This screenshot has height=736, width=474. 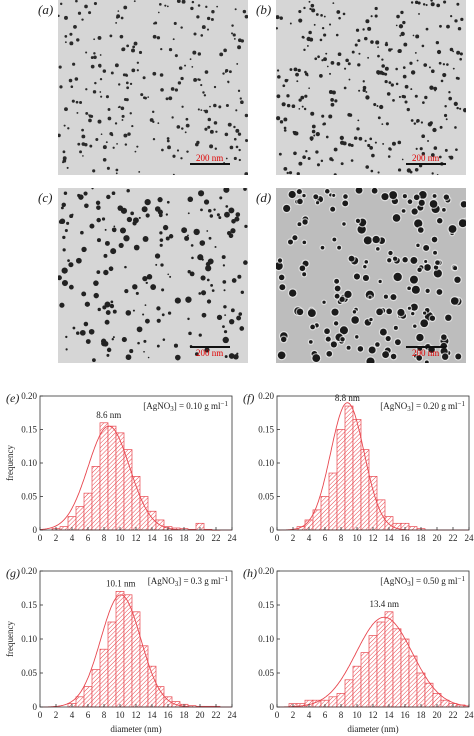 What do you see at coordinates (384, 604) in the screenshot?
I see `peak-label: 13.4 nm` at bounding box center [384, 604].